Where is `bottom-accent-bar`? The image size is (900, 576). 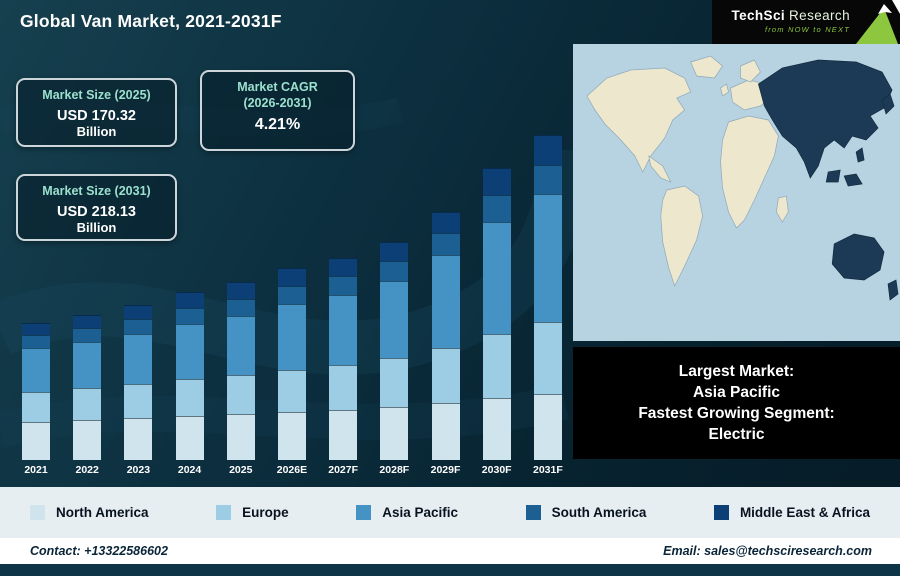
bottom-accent-bar is located at coordinates (450, 570).